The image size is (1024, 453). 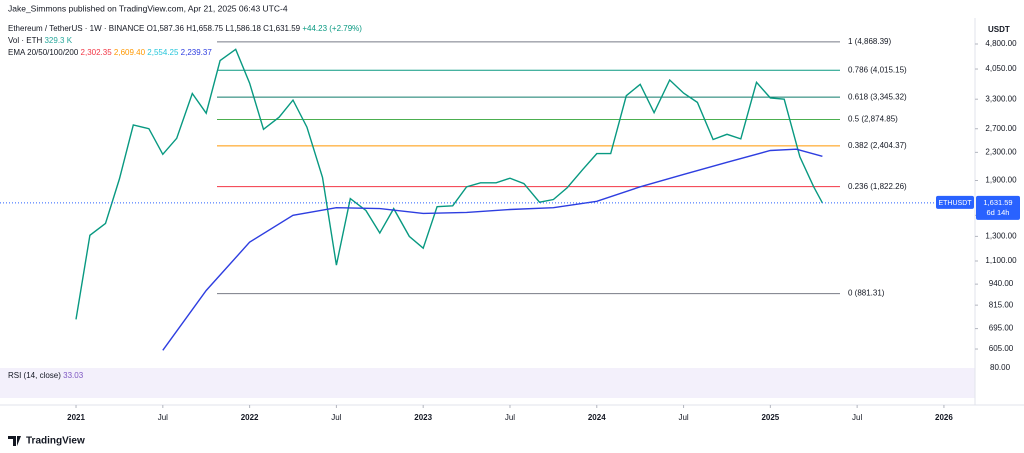 What do you see at coordinates (770, 417) in the screenshot?
I see `x-tick-label: 2025` at bounding box center [770, 417].